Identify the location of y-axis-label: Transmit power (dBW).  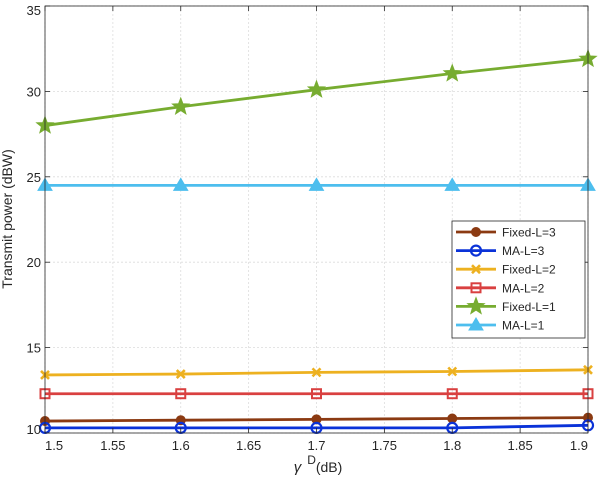
(7, 219).